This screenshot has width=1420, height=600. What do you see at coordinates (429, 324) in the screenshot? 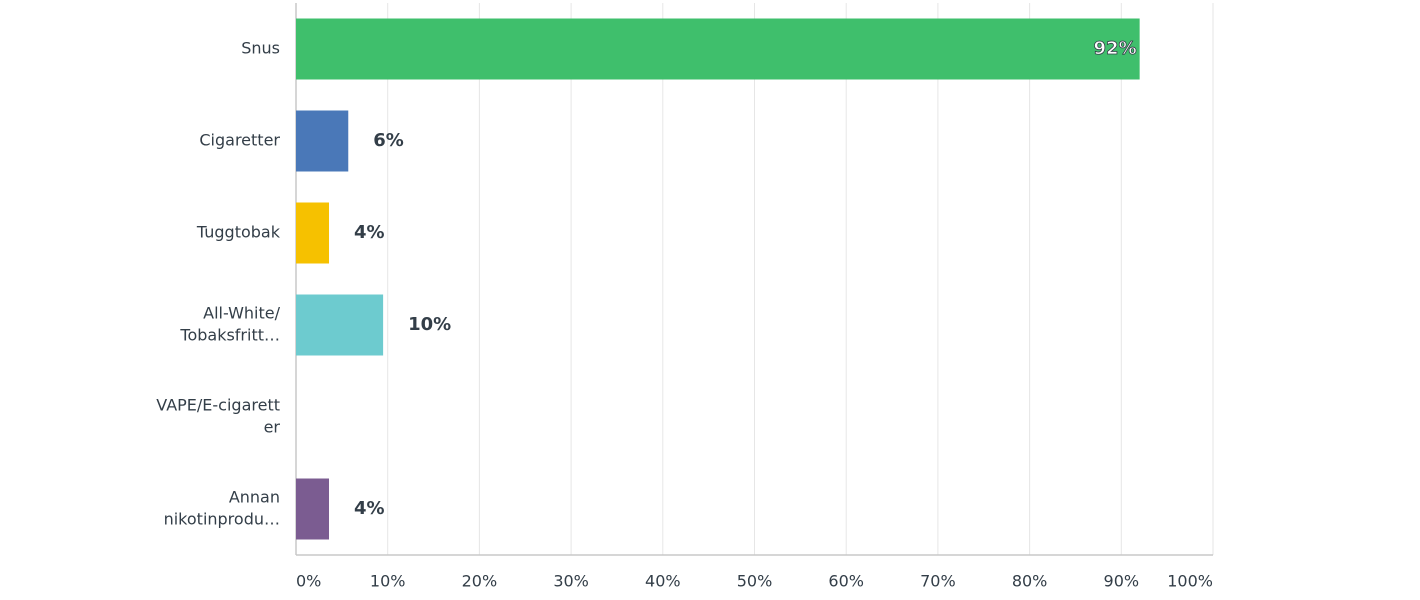
I see `value-label: 10%` at bounding box center [429, 324].